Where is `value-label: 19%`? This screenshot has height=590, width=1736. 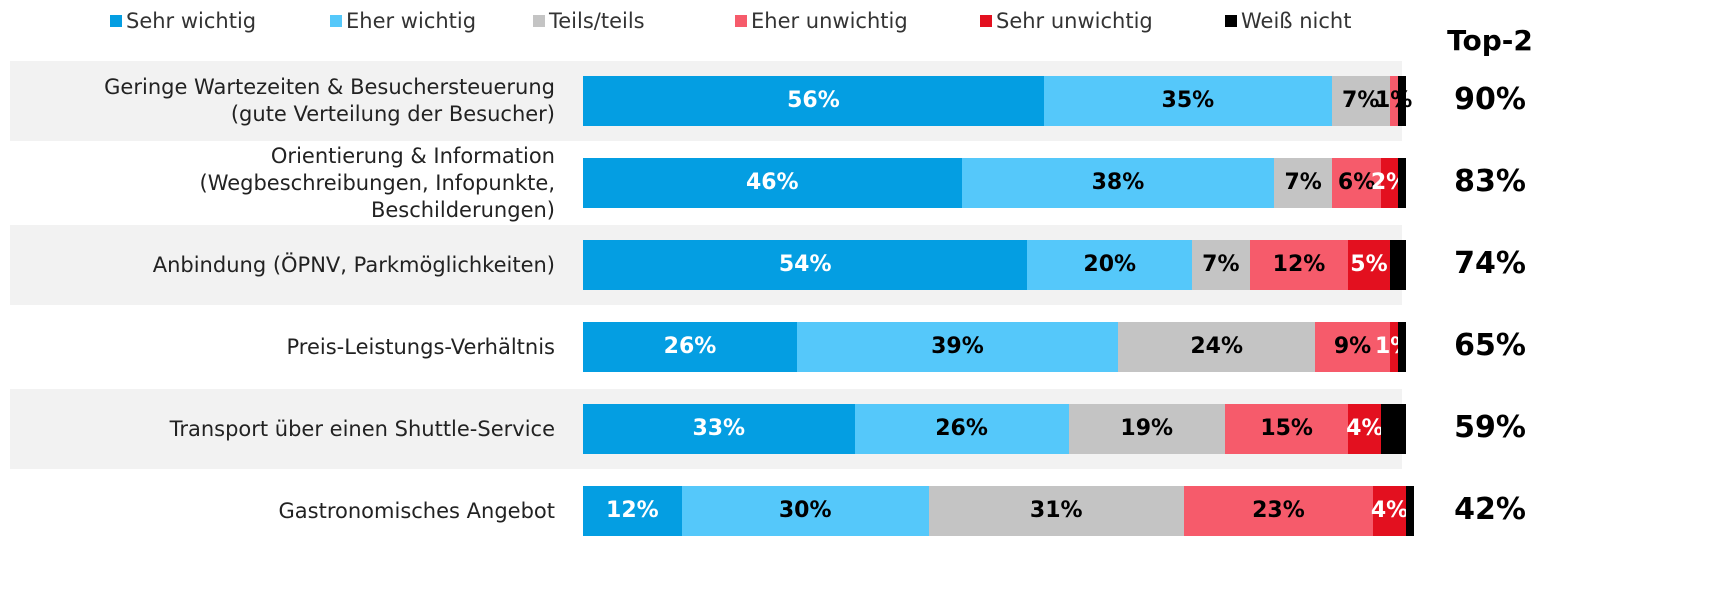
value-label: 19% is located at coordinates (1147, 428).